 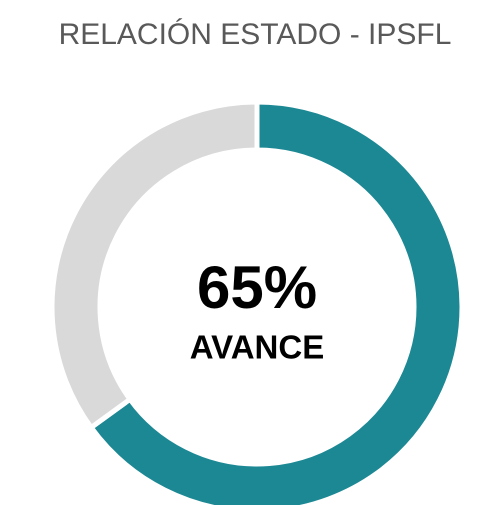 What do you see at coordinates (257, 347) in the screenshot?
I see `center-text: AVANCE` at bounding box center [257, 347].